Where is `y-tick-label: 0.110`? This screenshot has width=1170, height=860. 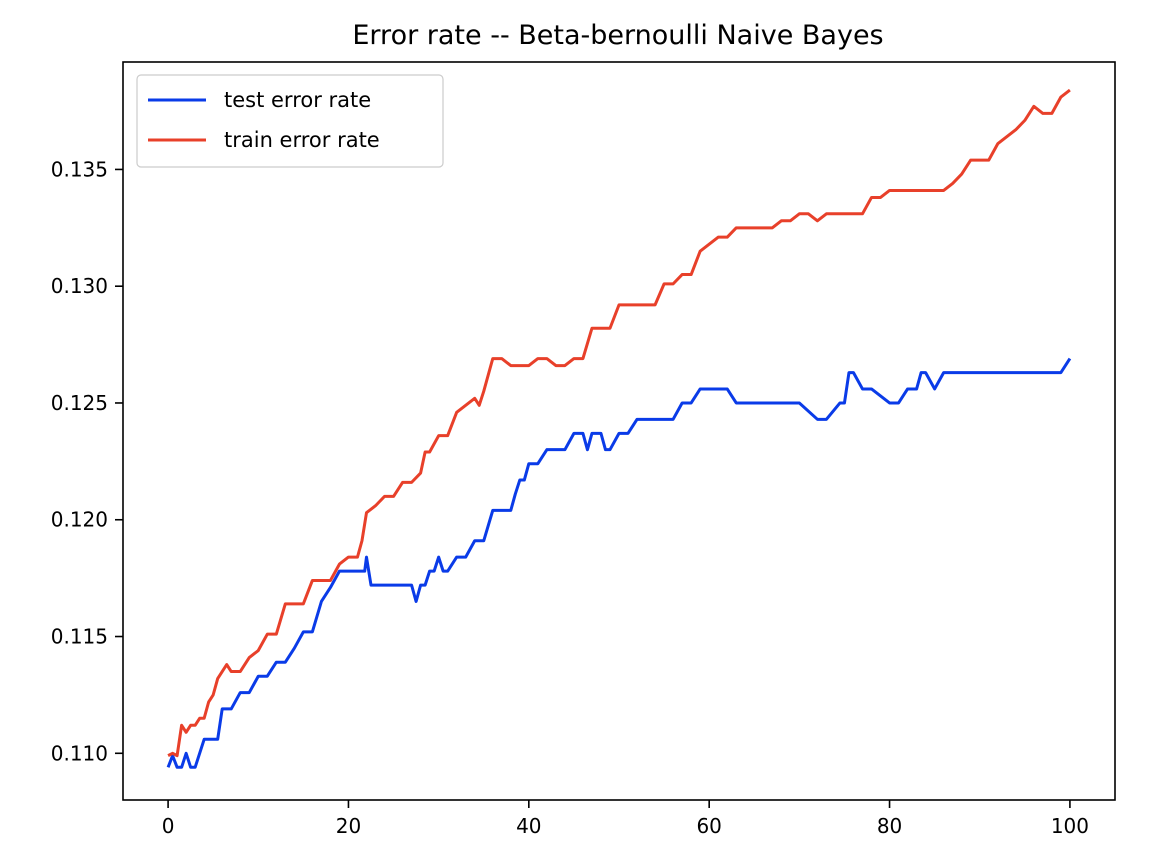 y-tick-label: 0.110 is located at coordinates (79, 753).